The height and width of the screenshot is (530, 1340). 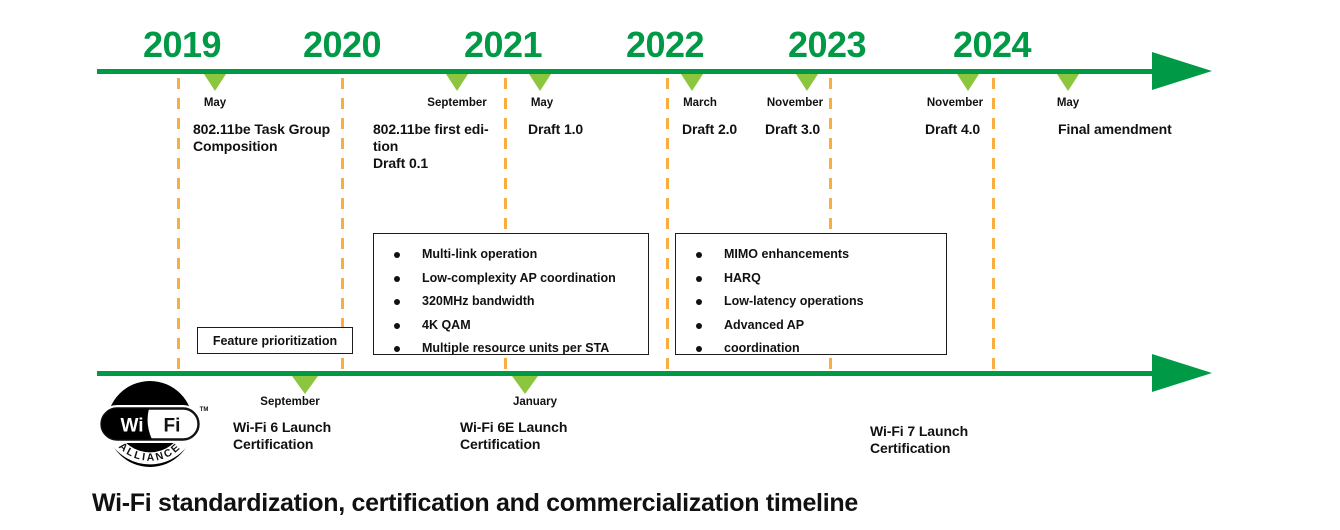 I want to click on year-divider-2023, so click(x=830, y=224).